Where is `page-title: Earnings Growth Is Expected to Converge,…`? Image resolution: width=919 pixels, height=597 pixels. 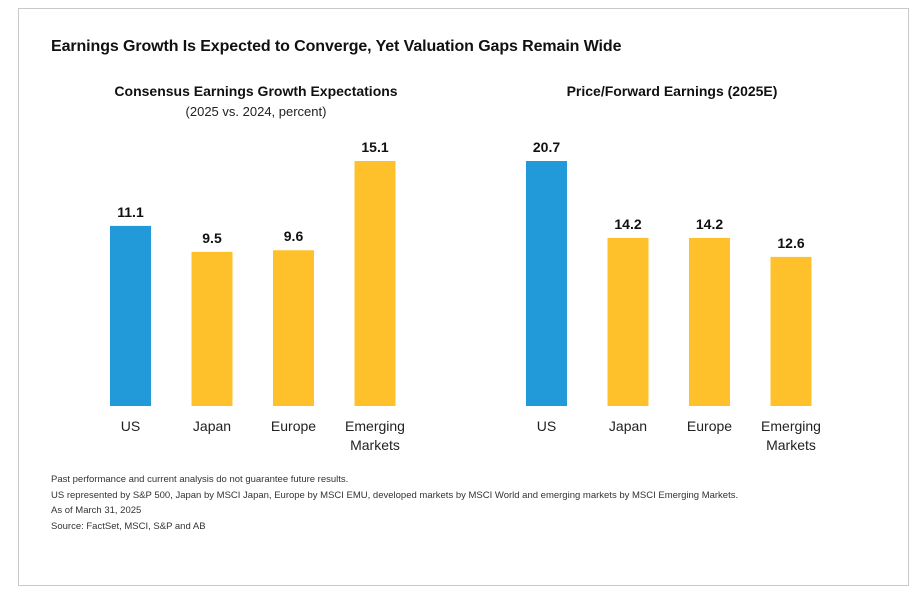 page-title: Earnings Growth Is Expected to Converge,… is located at coordinates (336, 46).